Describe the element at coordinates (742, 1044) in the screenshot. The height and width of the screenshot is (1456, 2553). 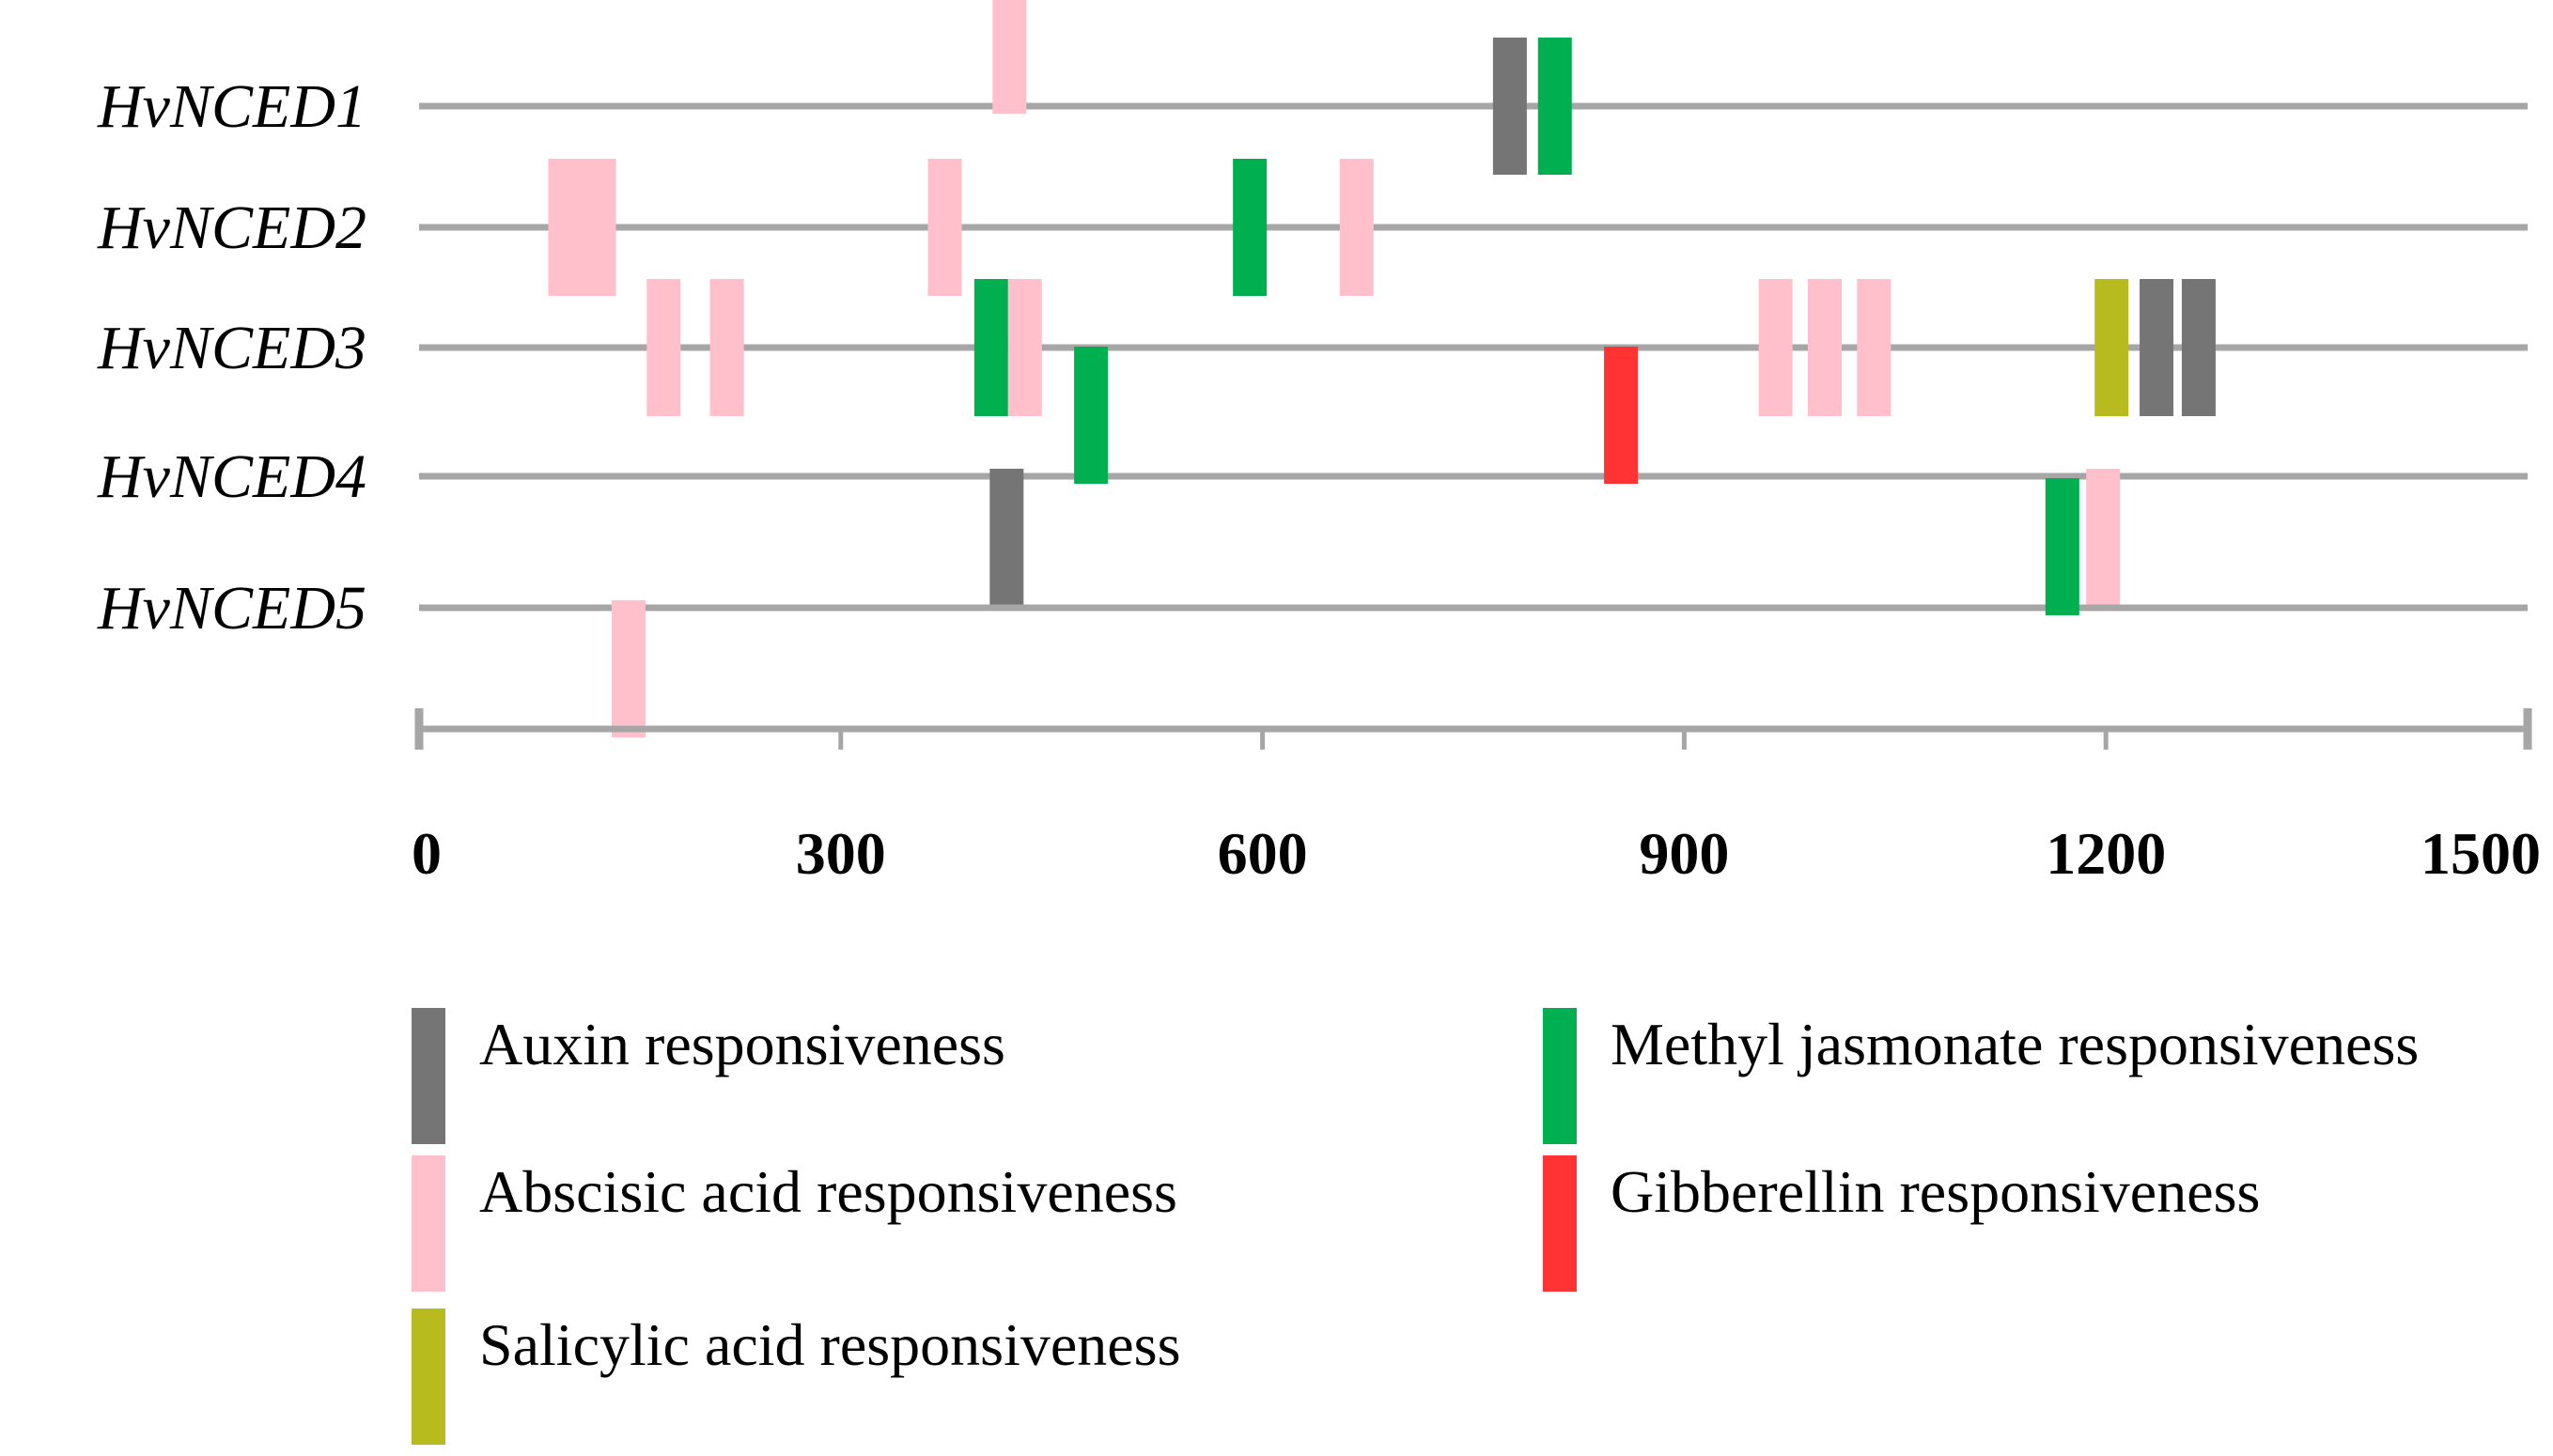
I see `legend-label: Auxin responsiveness` at that location.